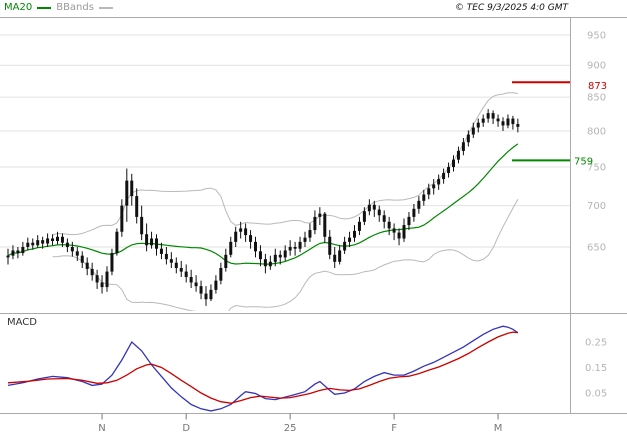 The height and width of the screenshot is (440, 627). I want to click on macd-tick-label: 0.15, so click(596, 368).